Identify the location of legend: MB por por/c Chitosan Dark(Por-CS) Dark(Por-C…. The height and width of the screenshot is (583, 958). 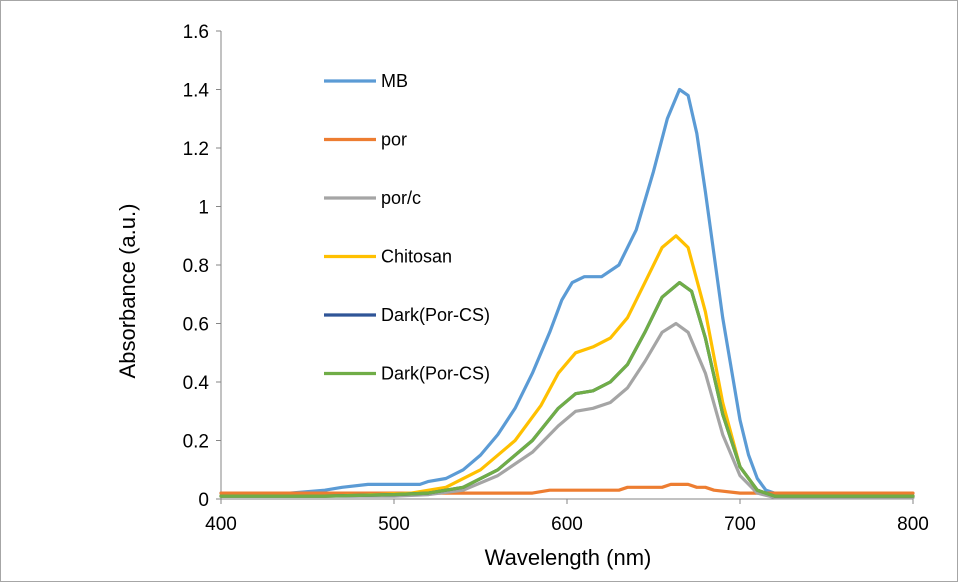
(407, 227).